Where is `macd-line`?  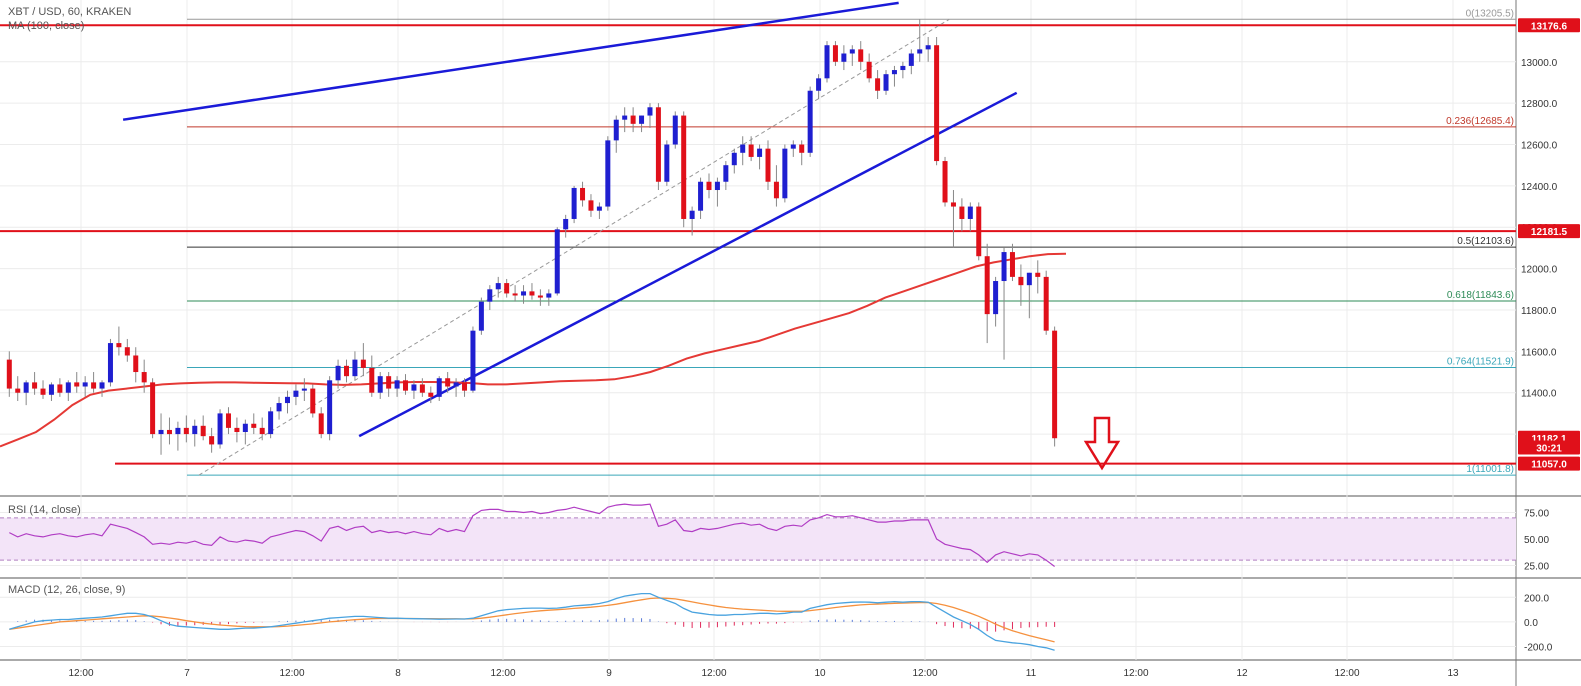 macd-line is located at coordinates (532, 621).